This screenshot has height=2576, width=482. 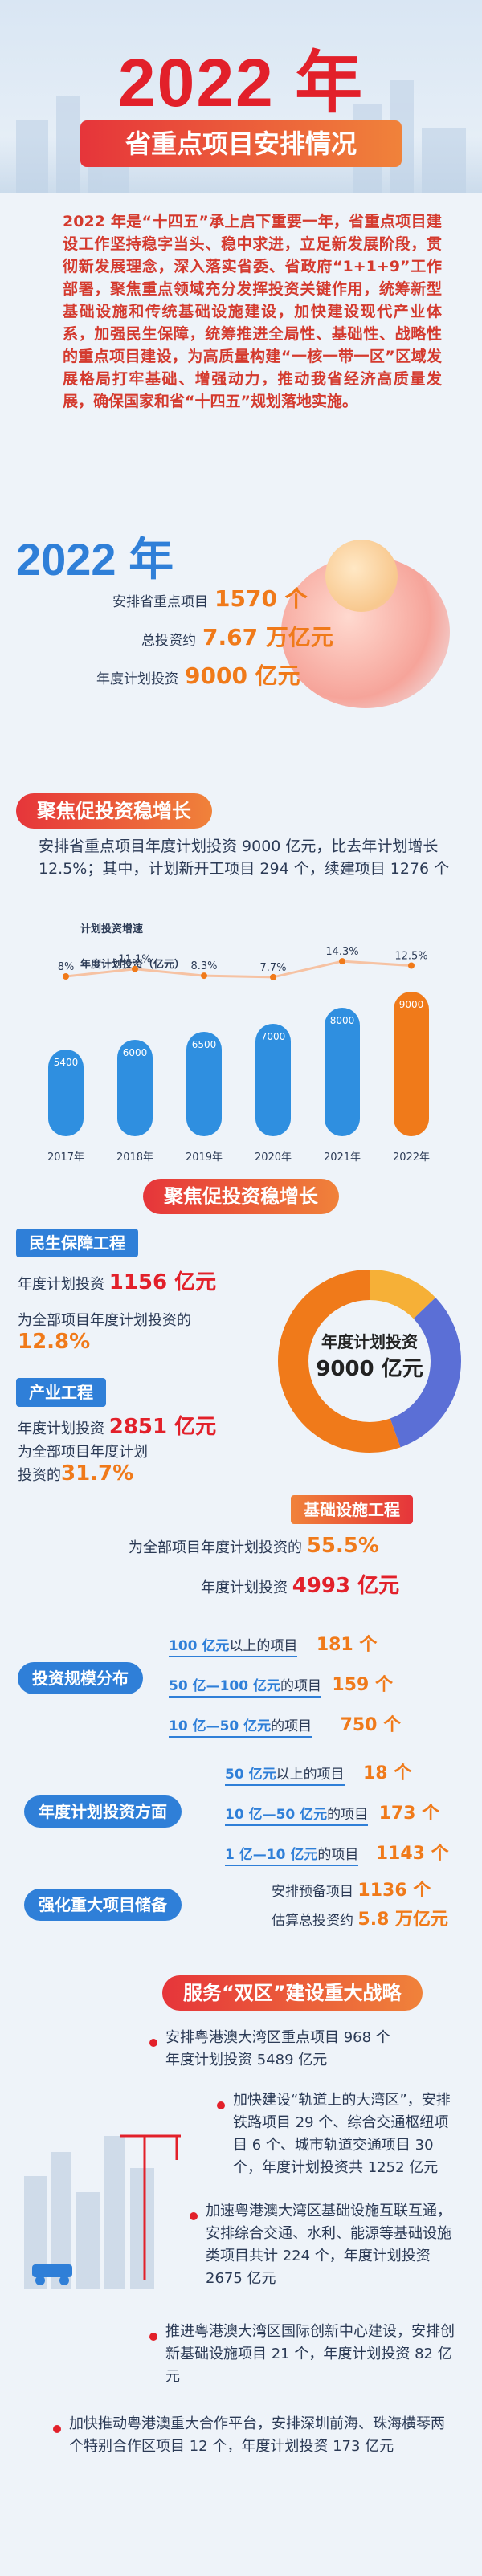 What do you see at coordinates (351, 1891) in the screenshot?
I see `reserve-item: 安排预备项目 1136 个` at bounding box center [351, 1891].